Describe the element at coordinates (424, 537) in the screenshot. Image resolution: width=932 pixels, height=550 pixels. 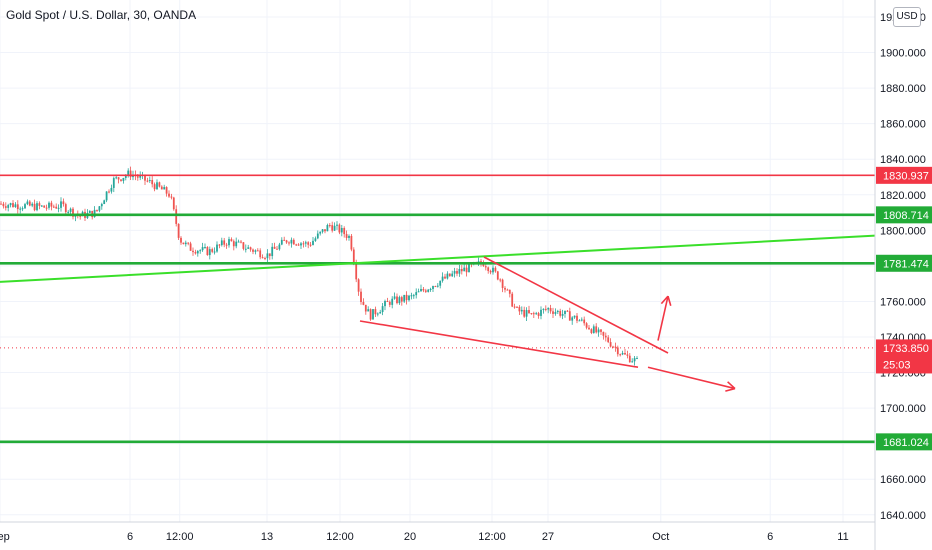
I see `time-axis: Sep 6 12:00 13 12:00 20 12:00 27 Oct 6 11` at that location.